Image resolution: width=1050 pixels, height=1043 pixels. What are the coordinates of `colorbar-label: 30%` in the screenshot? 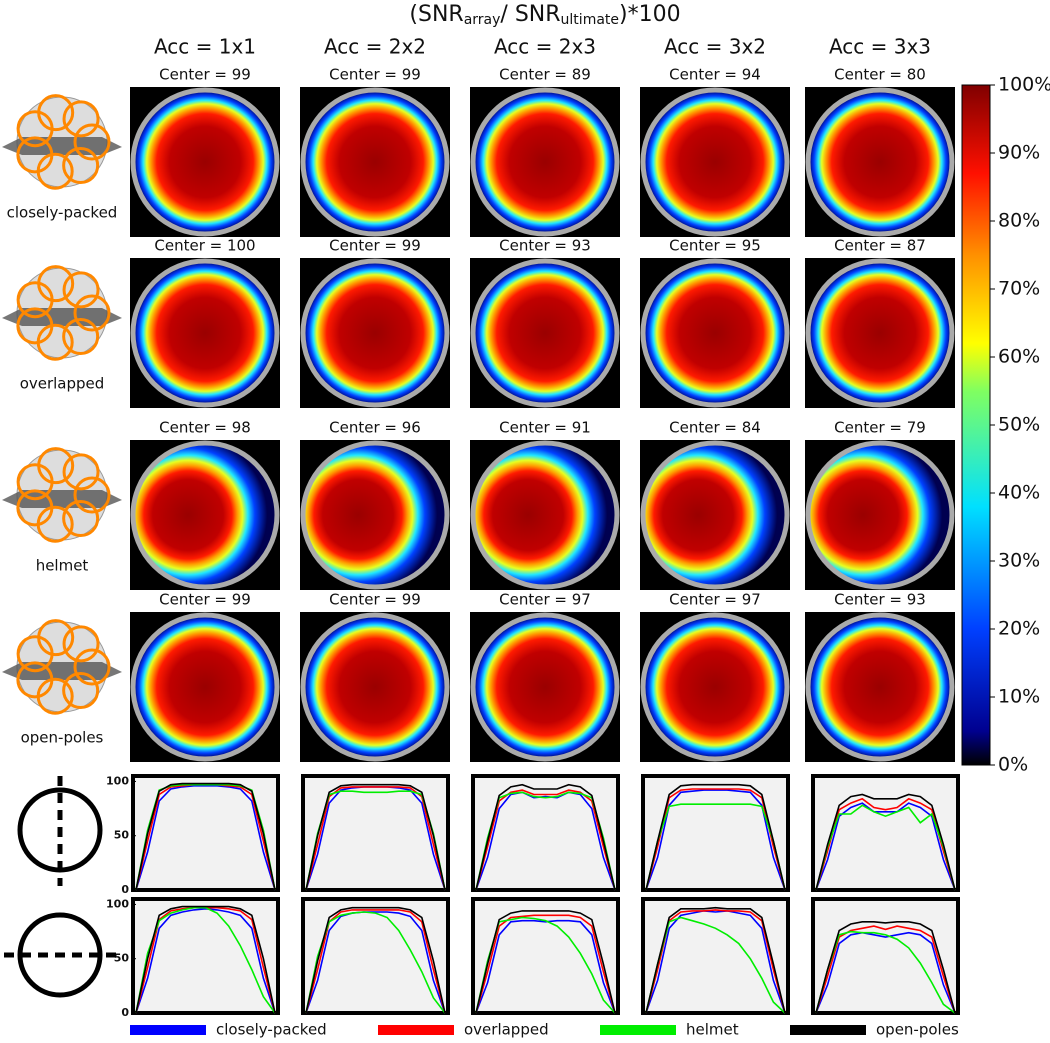 It's located at (1019, 561).